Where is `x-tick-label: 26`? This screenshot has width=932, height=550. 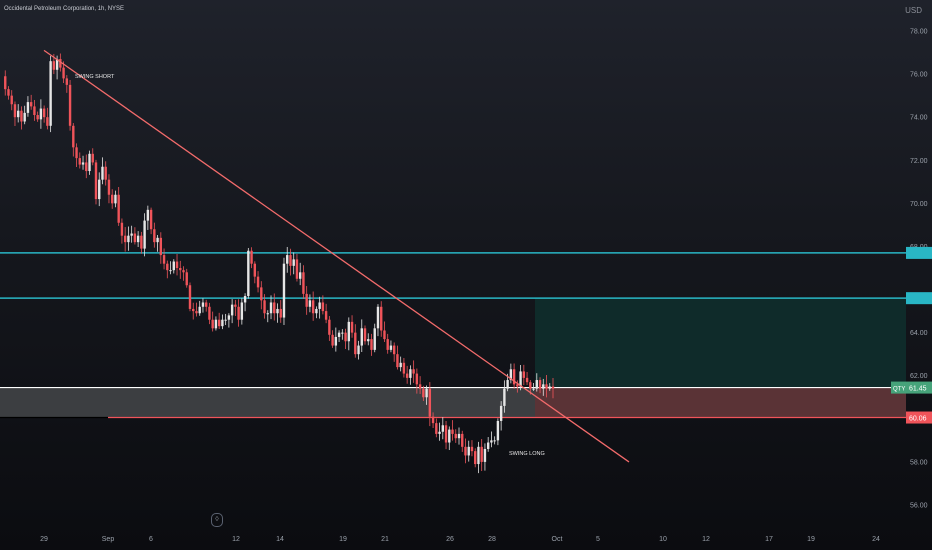 x-tick-label: 26 is located at coordinates (450, 539).